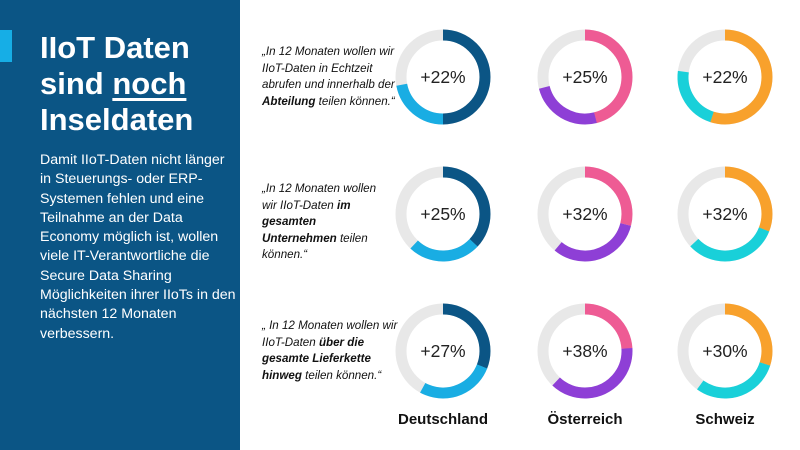 The width and height of the screenshot is (800, 450). What do you see at coordinates (442, 419) in the screenshot?
I see `country-label-deutschland: Deutschland` at bounding box center [442, 419].